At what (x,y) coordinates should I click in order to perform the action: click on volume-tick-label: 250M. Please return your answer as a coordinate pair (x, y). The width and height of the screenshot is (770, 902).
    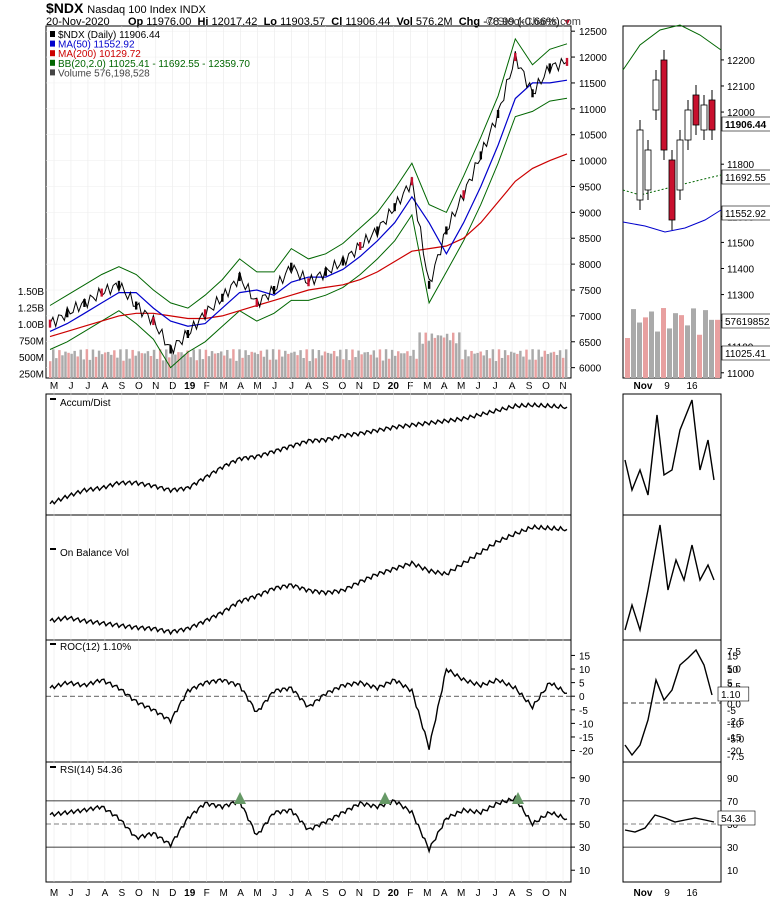
    Looking at the image, I should click on (31, 375).